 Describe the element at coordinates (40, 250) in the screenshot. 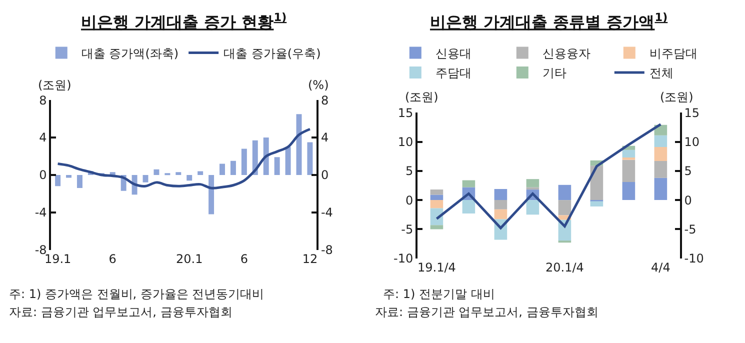

I see `y-tick-label: -8` at that location.